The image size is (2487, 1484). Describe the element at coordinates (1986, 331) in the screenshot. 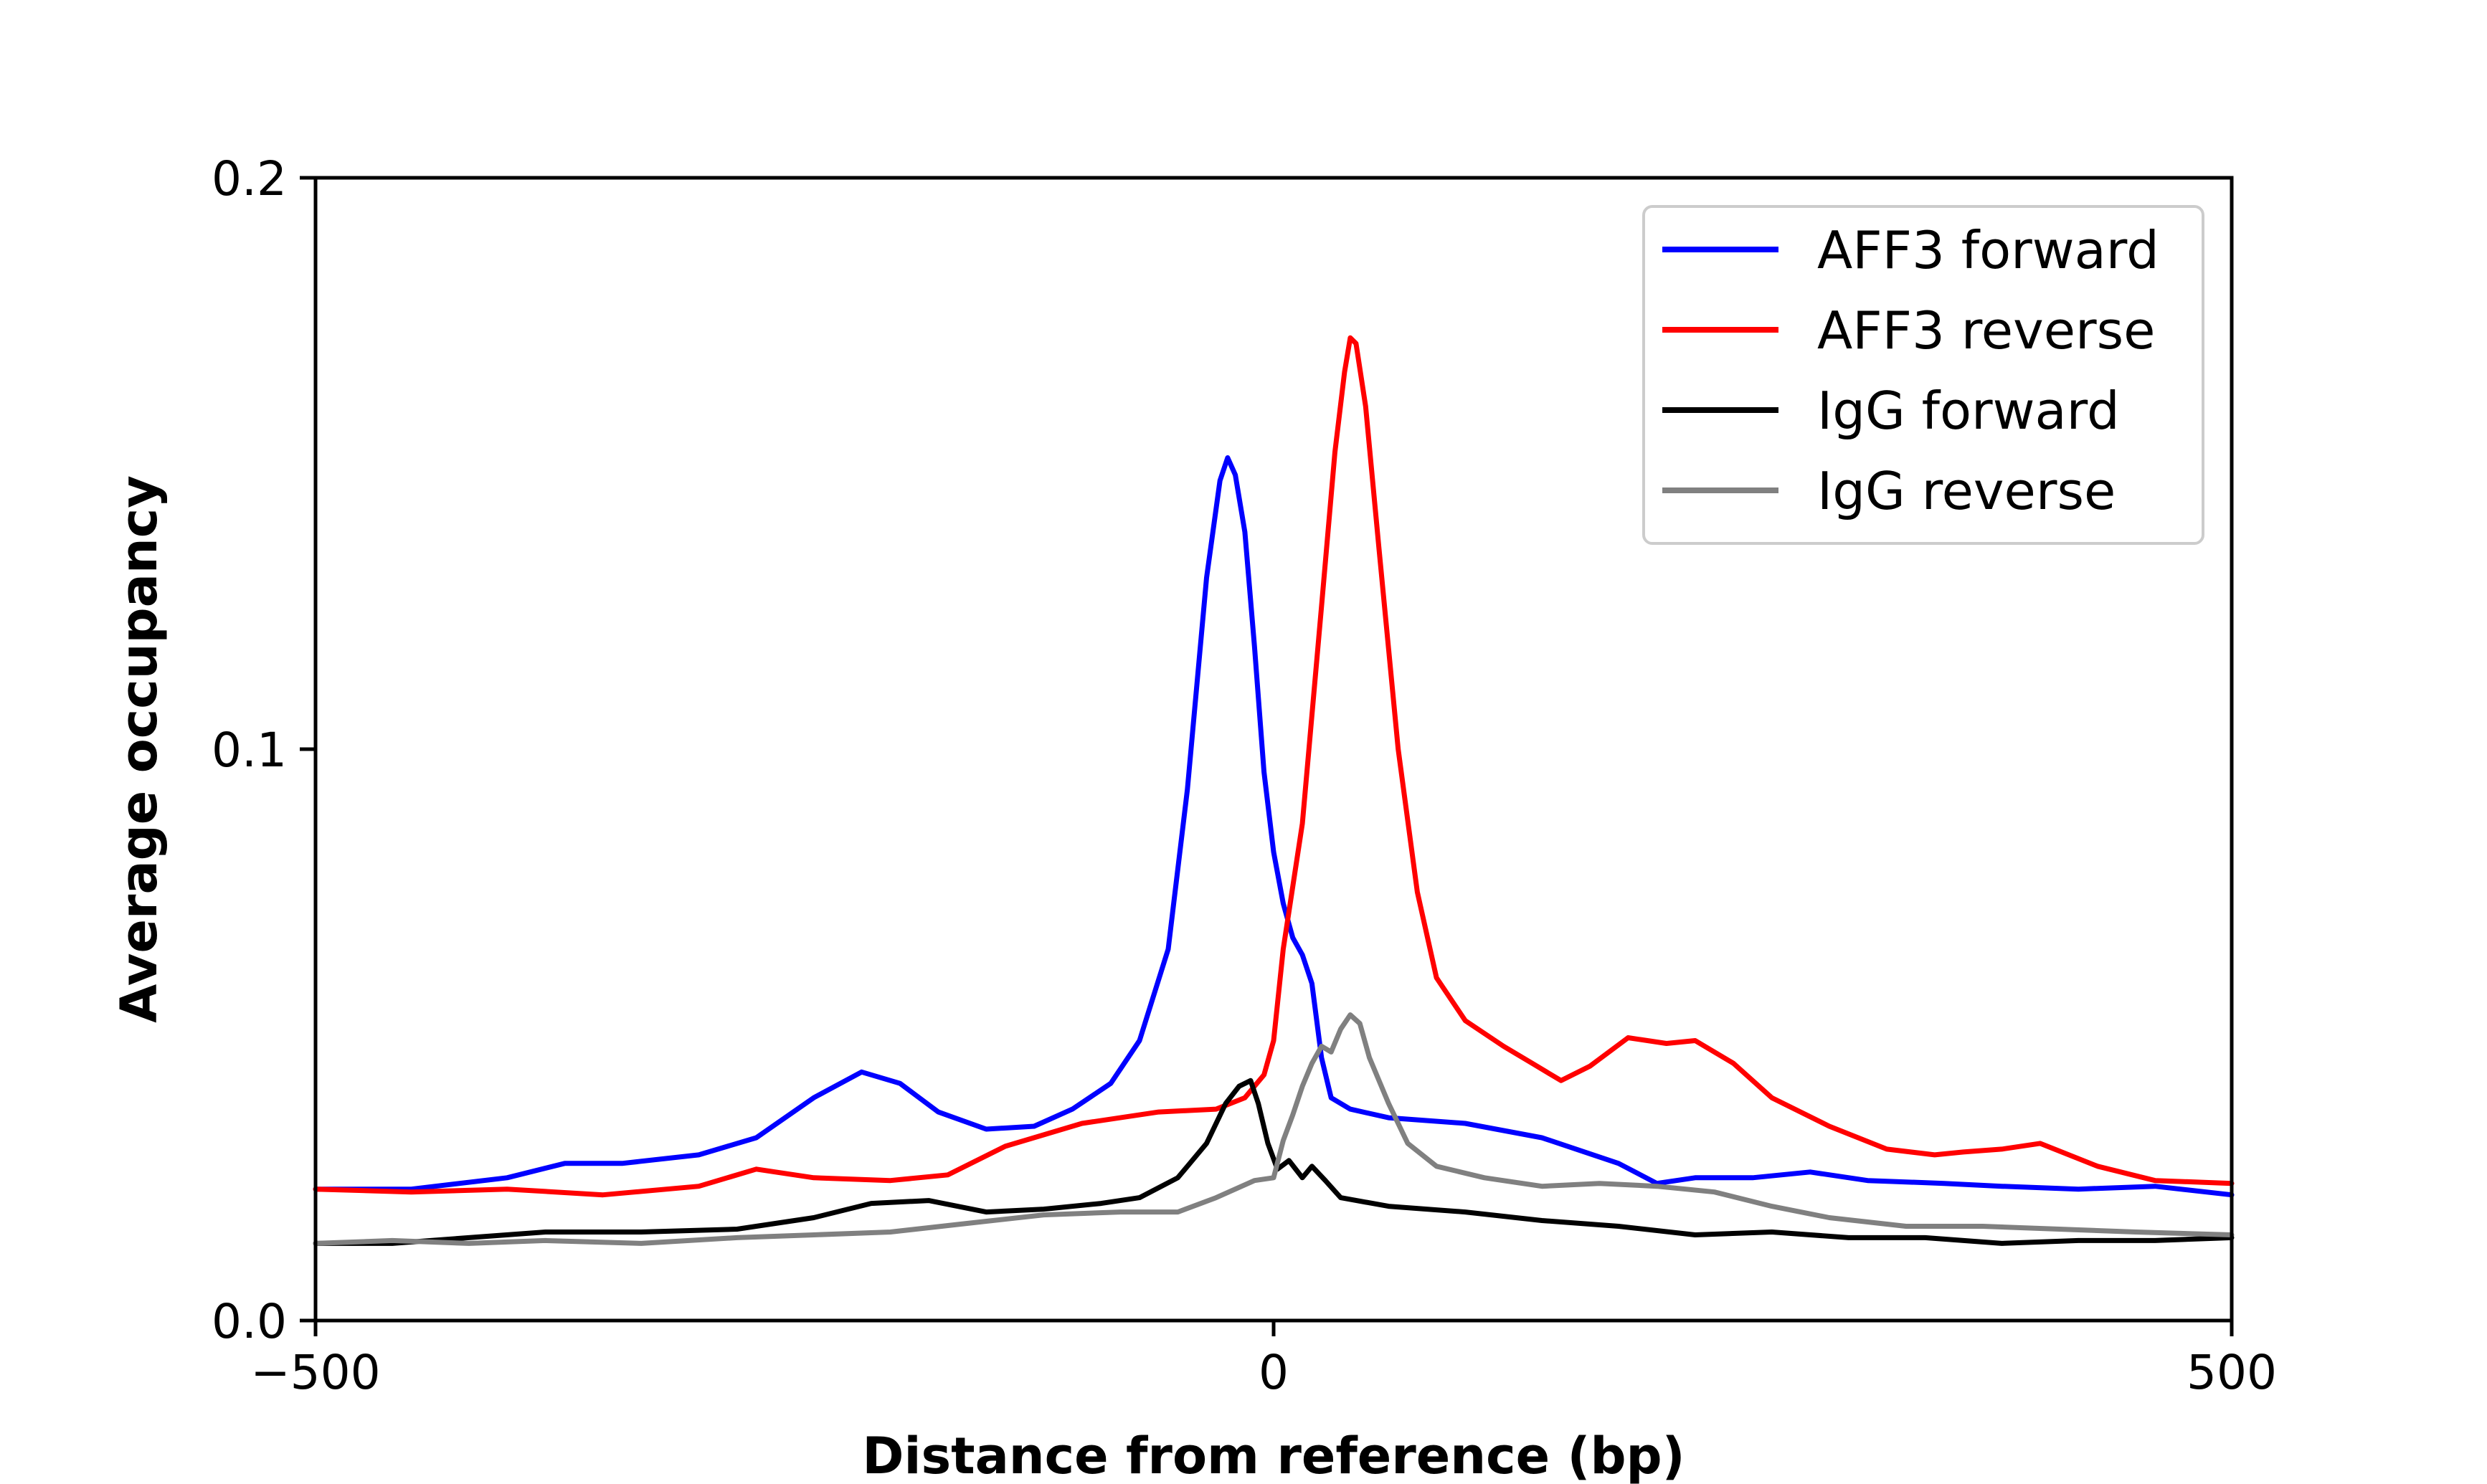

I see `legend-label-aff3-reverse: AFF3 reverse` at that location.